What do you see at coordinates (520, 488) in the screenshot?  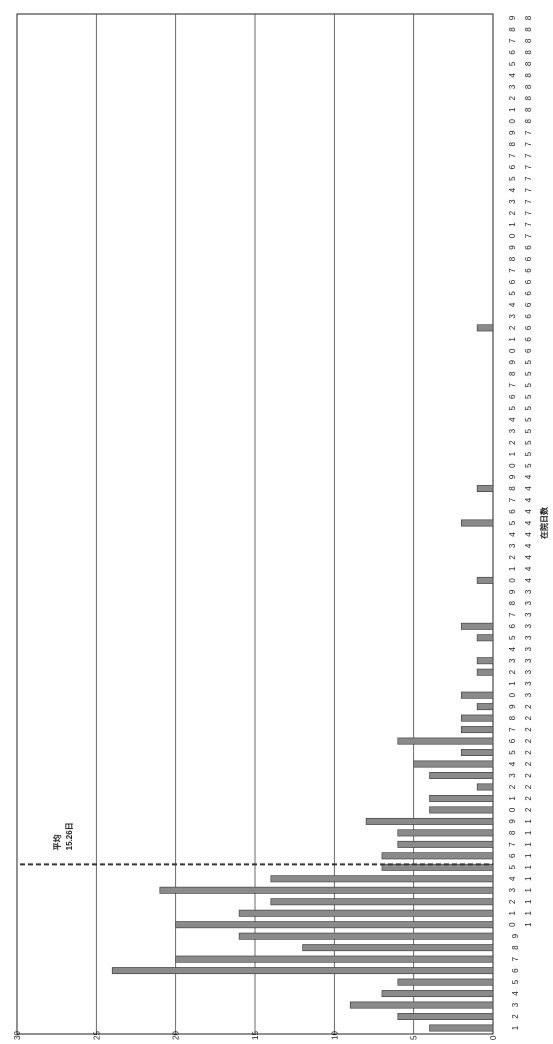 I see `category-tick-label: 48` at bounding box center [520, 488].